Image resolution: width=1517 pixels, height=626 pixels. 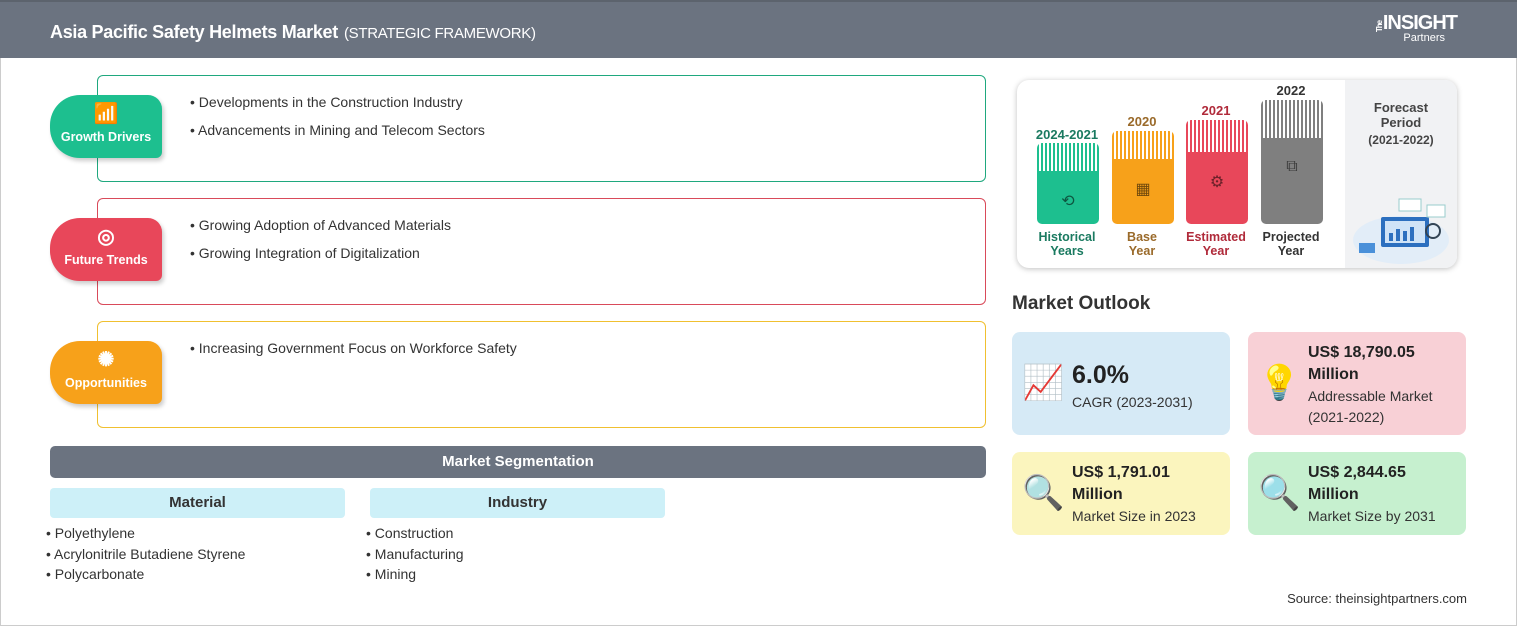 What do you see at coordinates (1043, 383) in the screenshot?
I see `growth-chart-icon: 📈` at bounding box center [1043, 383].